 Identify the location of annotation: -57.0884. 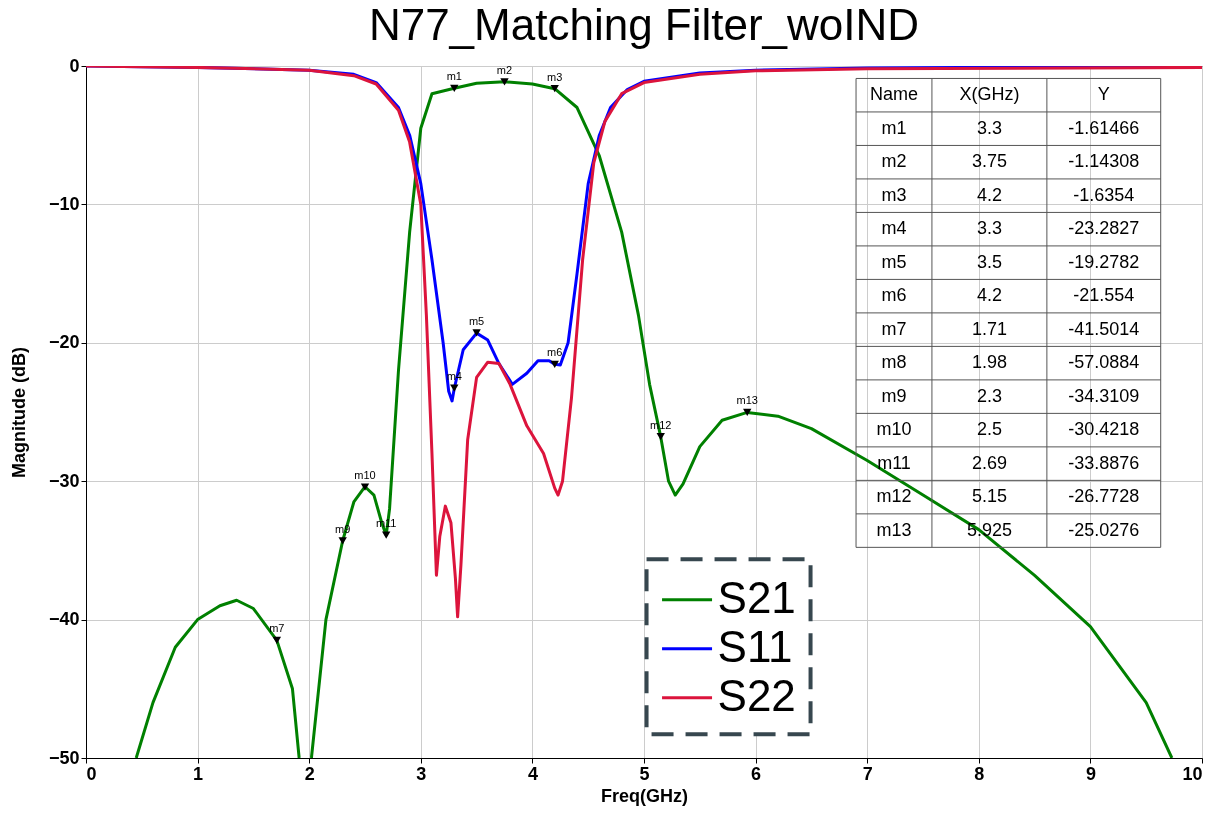
(1104, 362).